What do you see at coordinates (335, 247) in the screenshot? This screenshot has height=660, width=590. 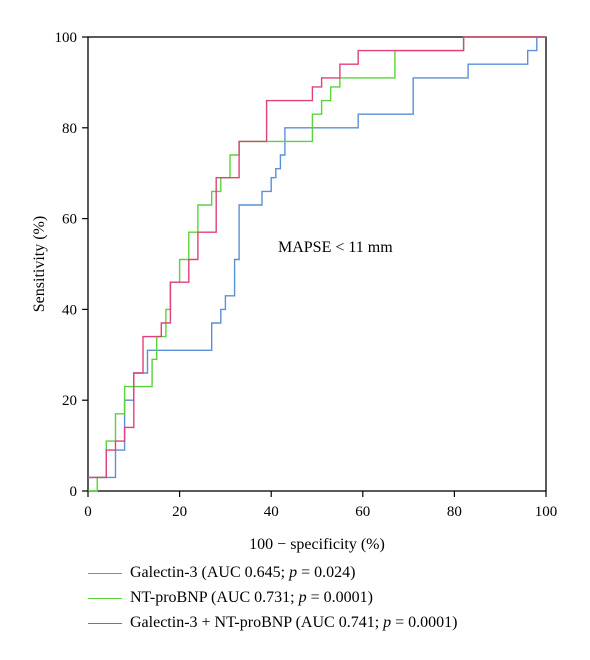 I see `chart-annotation: MAPSE < 11 mm` at bounding box center [335, 247].